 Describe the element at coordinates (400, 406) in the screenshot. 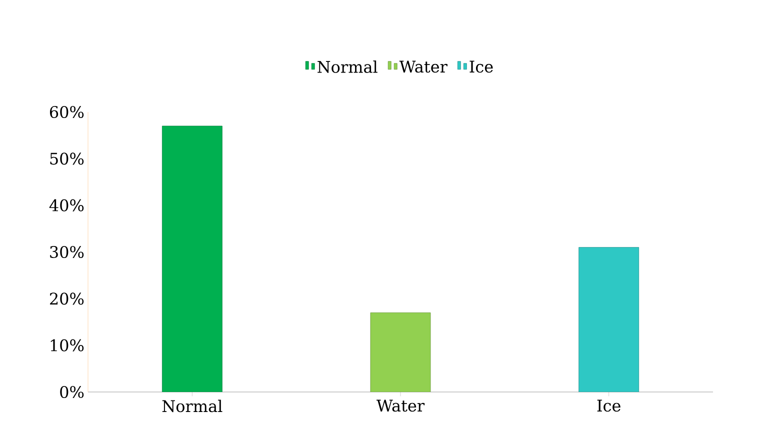

I see `x-tick-label: Water` at that location.